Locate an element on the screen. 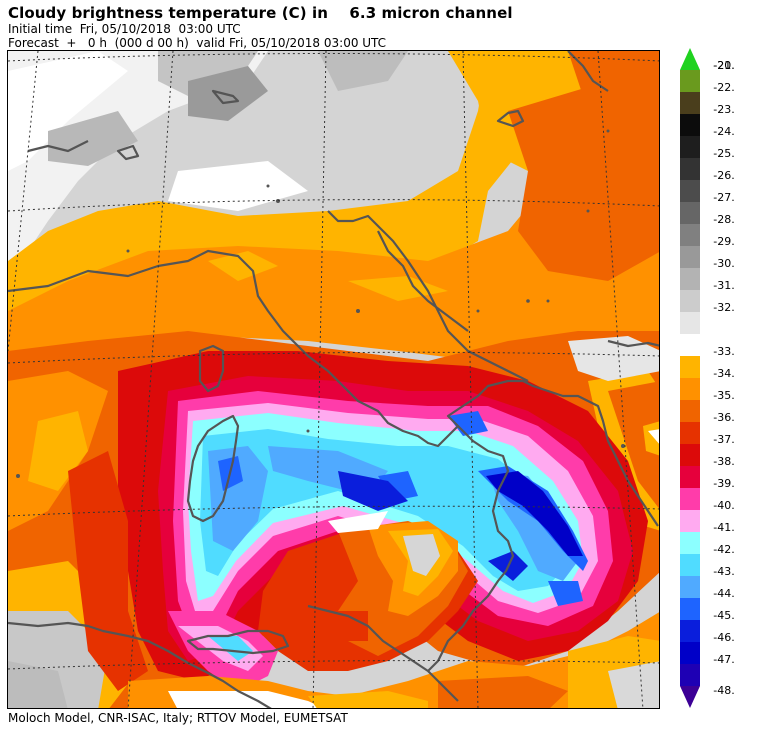 This screenshot has width=760, height=731. legend-label: -31. is located at coordinates (723, 285).